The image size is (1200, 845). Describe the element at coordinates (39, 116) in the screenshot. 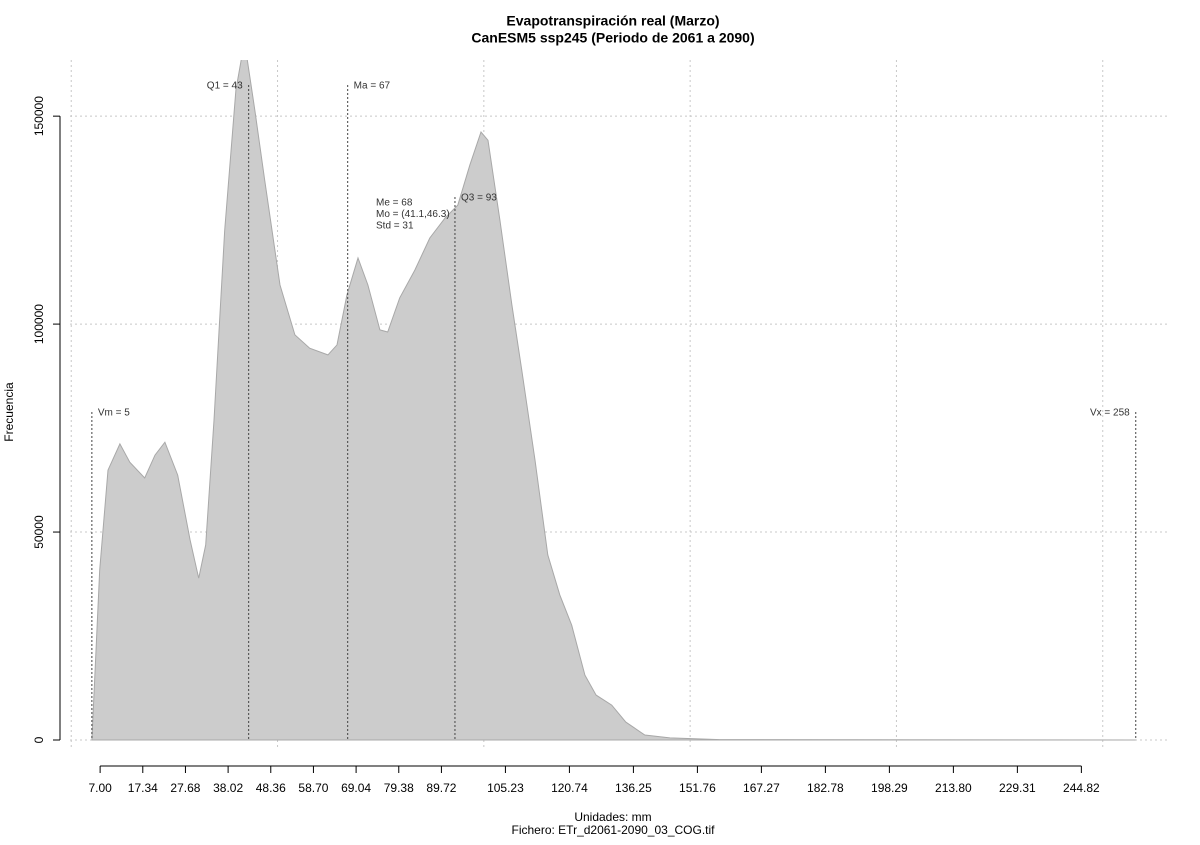

I see `y-tick-label: 150000` at that location.